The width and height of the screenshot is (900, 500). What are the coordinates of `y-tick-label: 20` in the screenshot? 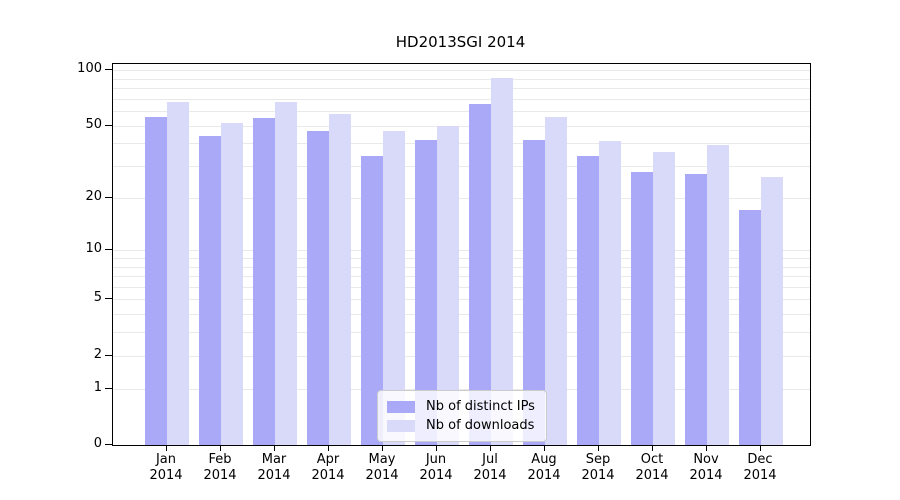 It's located at (93, 196).